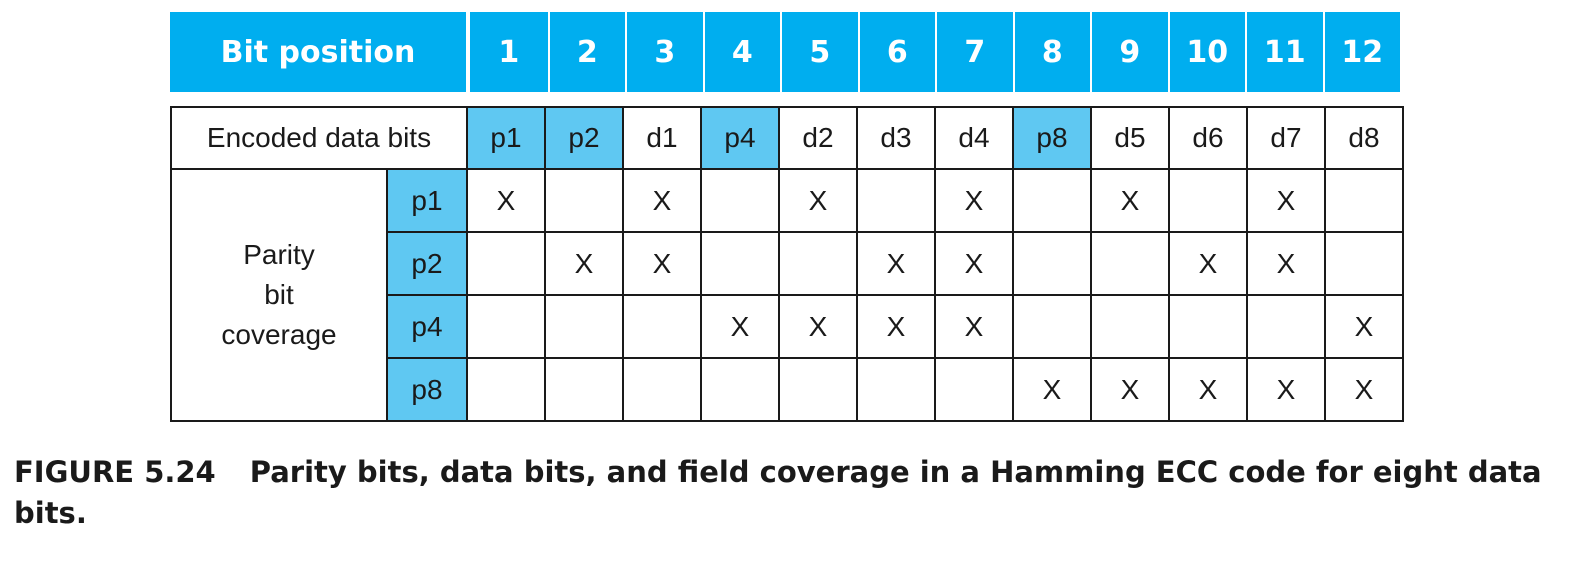  Describe the element at coordinates (115, 472) in the screenshot. I see `figure-number: FIGURE 5.24` at that location.